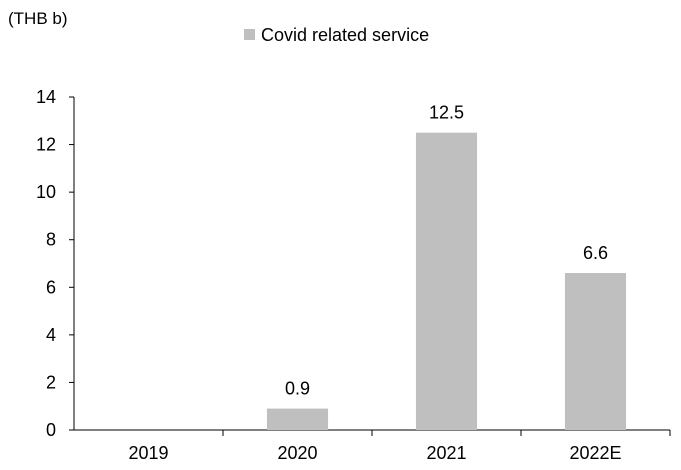 The image size is (681, 470). I want to click on y-axis: 0 2 4 6 8 10 12 14, so click(55, 263).